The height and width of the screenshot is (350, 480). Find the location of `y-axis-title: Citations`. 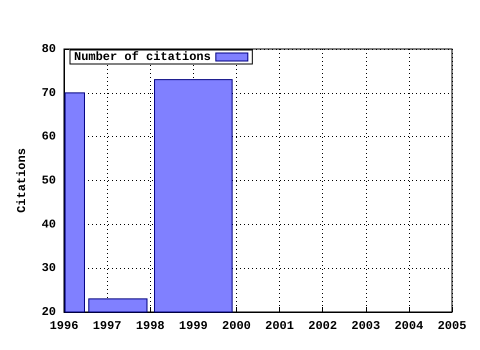

y-axis-title: Citations is located at coordinates (22, 180).